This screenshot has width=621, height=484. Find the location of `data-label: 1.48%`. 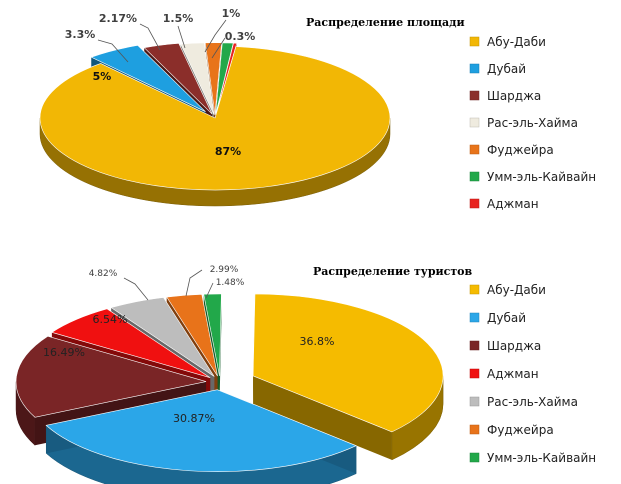

data-label: 1.48% is located at coordinates (230, 283).